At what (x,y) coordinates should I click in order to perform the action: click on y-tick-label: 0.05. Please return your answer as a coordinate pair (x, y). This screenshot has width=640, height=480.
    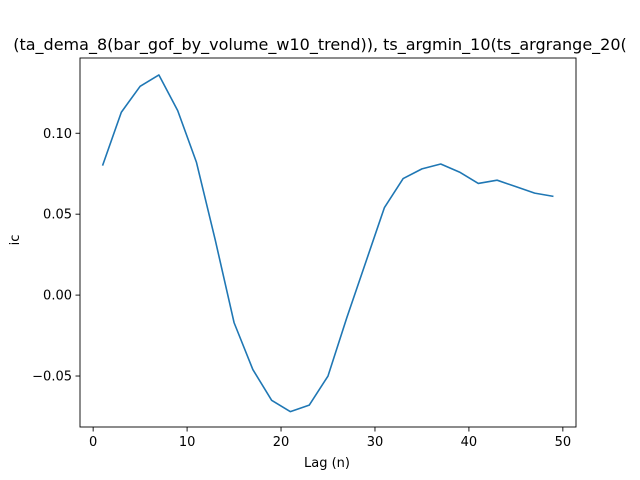
    Looking at the image, I should click on (57, 215).